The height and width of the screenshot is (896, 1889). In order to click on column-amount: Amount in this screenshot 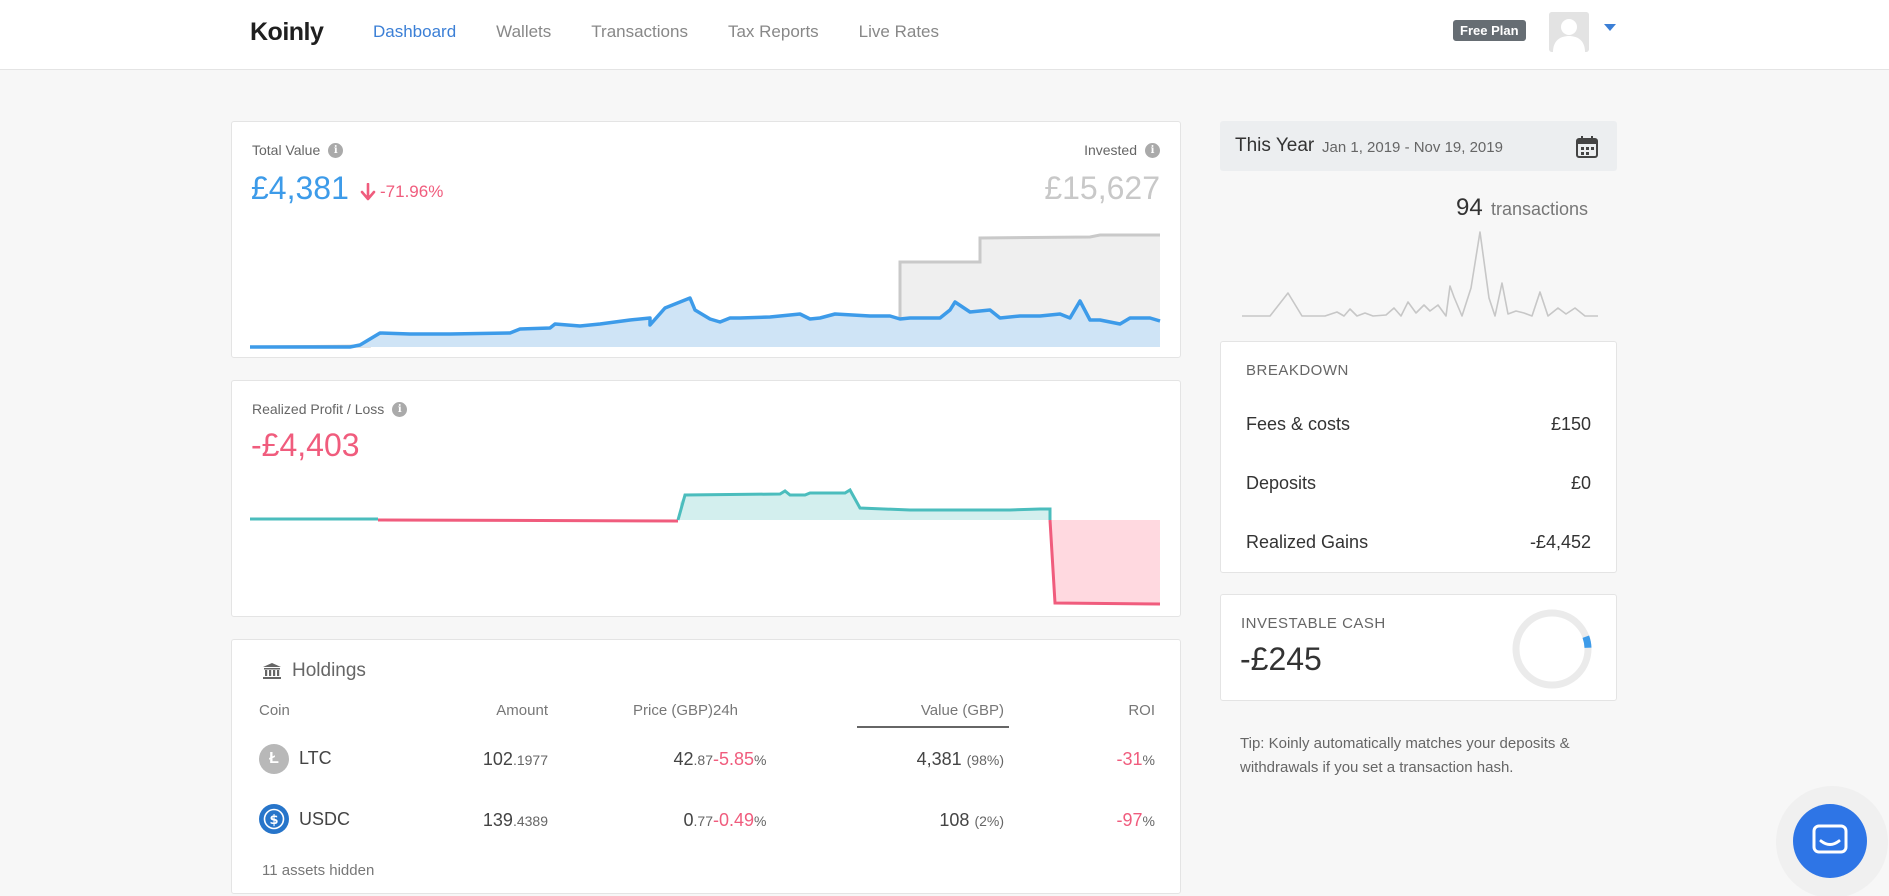, I will do `click(522, 710)`.